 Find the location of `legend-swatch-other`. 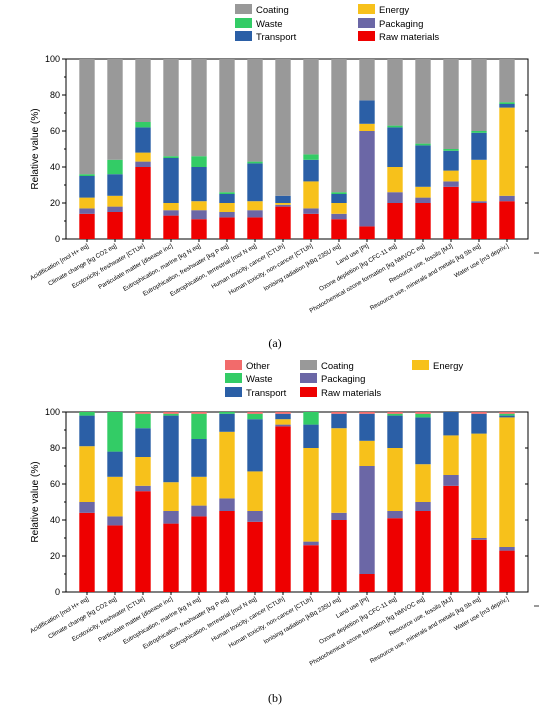

legend-swatch-other is located at coordinates (233, 365).